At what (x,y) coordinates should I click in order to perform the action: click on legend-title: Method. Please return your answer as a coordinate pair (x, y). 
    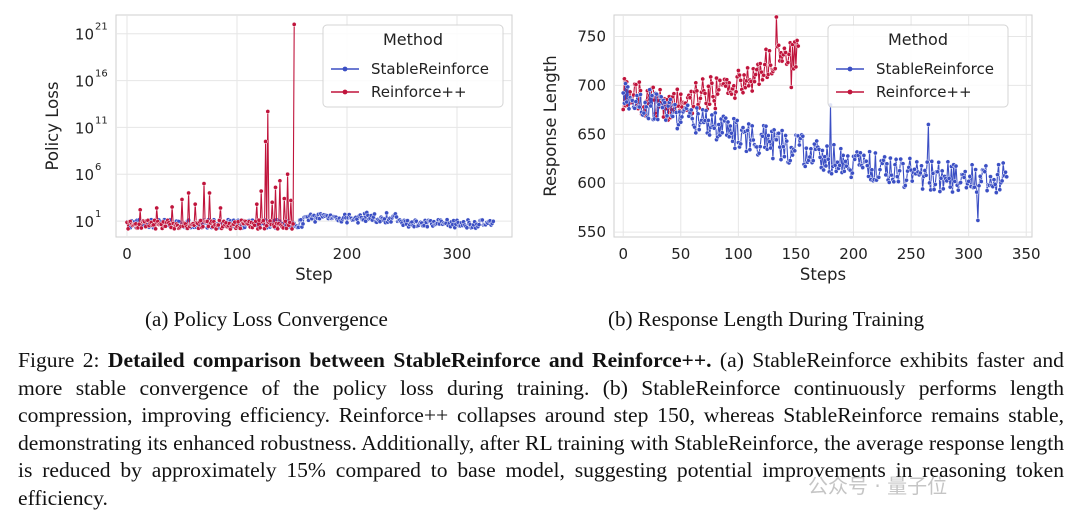
    Looking at the image, I should click on (918, 39).